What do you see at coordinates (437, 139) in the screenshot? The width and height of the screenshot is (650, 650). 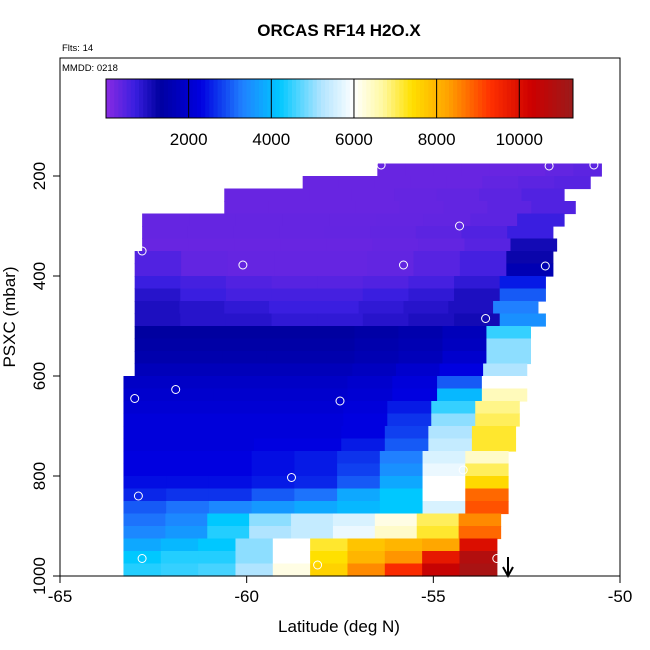 I see `colorbar-tick-label: 8000` at bounding box center [437, 139].